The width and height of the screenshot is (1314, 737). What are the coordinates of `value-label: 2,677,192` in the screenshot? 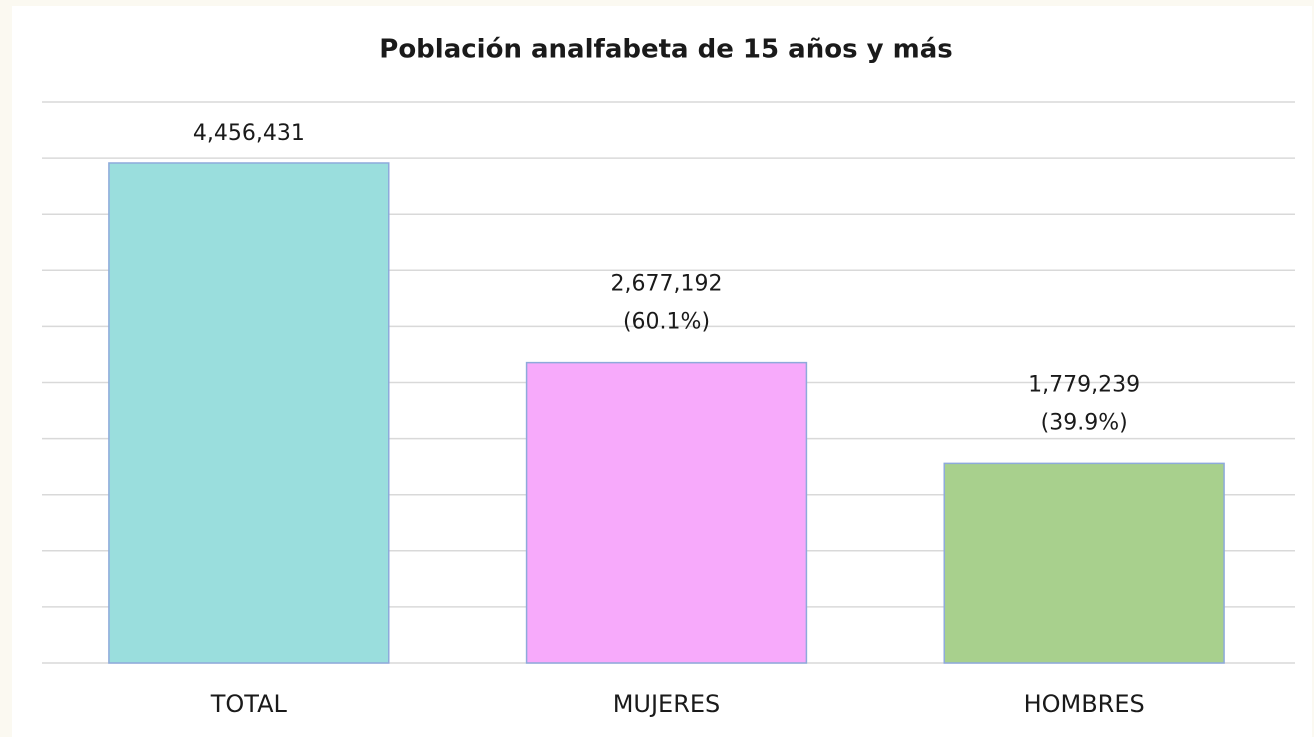 It's located at (667, 284).